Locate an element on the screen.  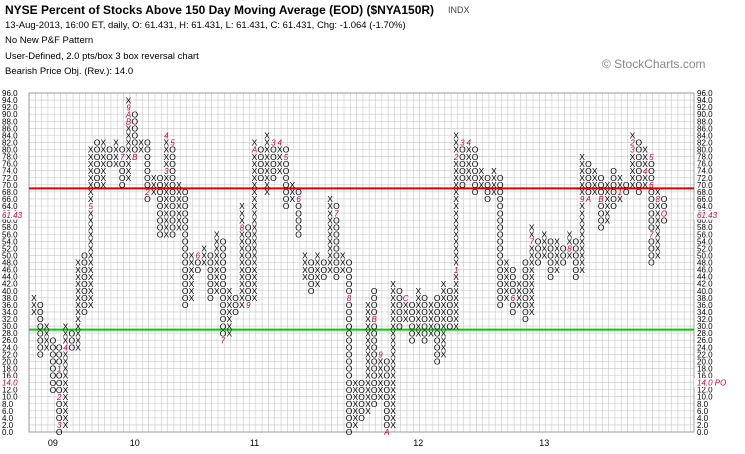
y-tick-label-left: 8.0 is located at coordinates (8, 404).